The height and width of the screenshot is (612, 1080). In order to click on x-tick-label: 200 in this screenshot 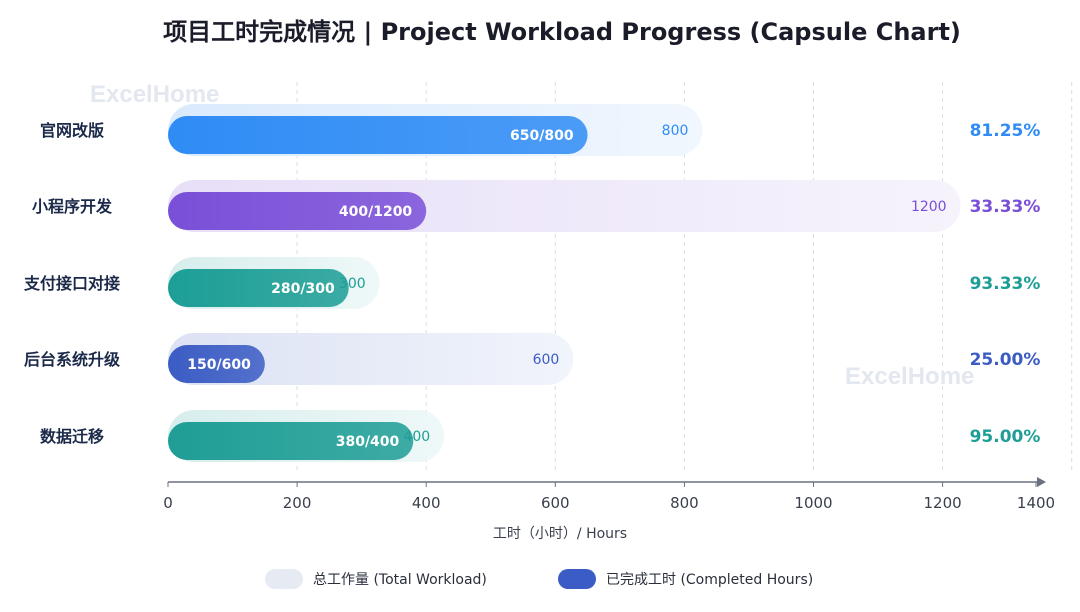, I will do `click(297, 503)`.